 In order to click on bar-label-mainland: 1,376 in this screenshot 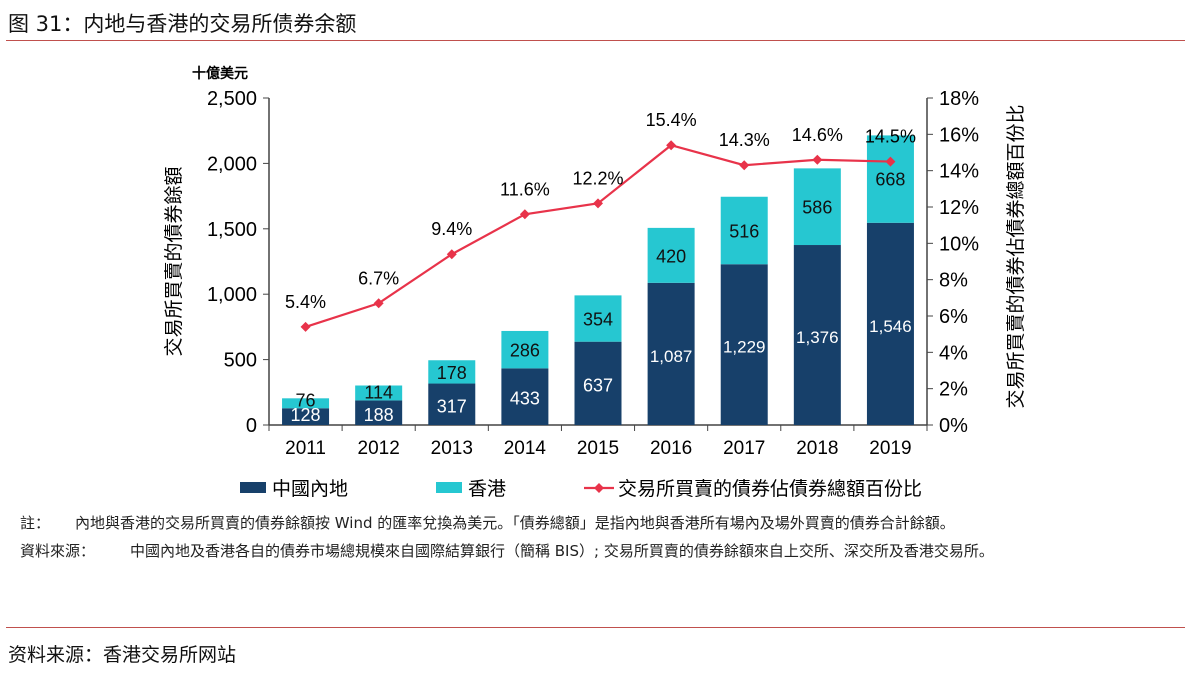, I will do `click(817, 337)`.